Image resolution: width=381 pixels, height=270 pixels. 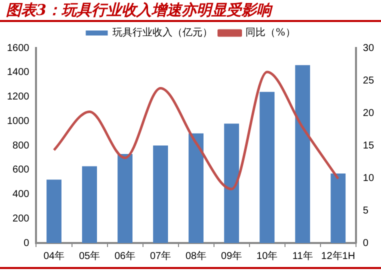 I want to click on y-tick-label: 600, so click(x=21, y=170).